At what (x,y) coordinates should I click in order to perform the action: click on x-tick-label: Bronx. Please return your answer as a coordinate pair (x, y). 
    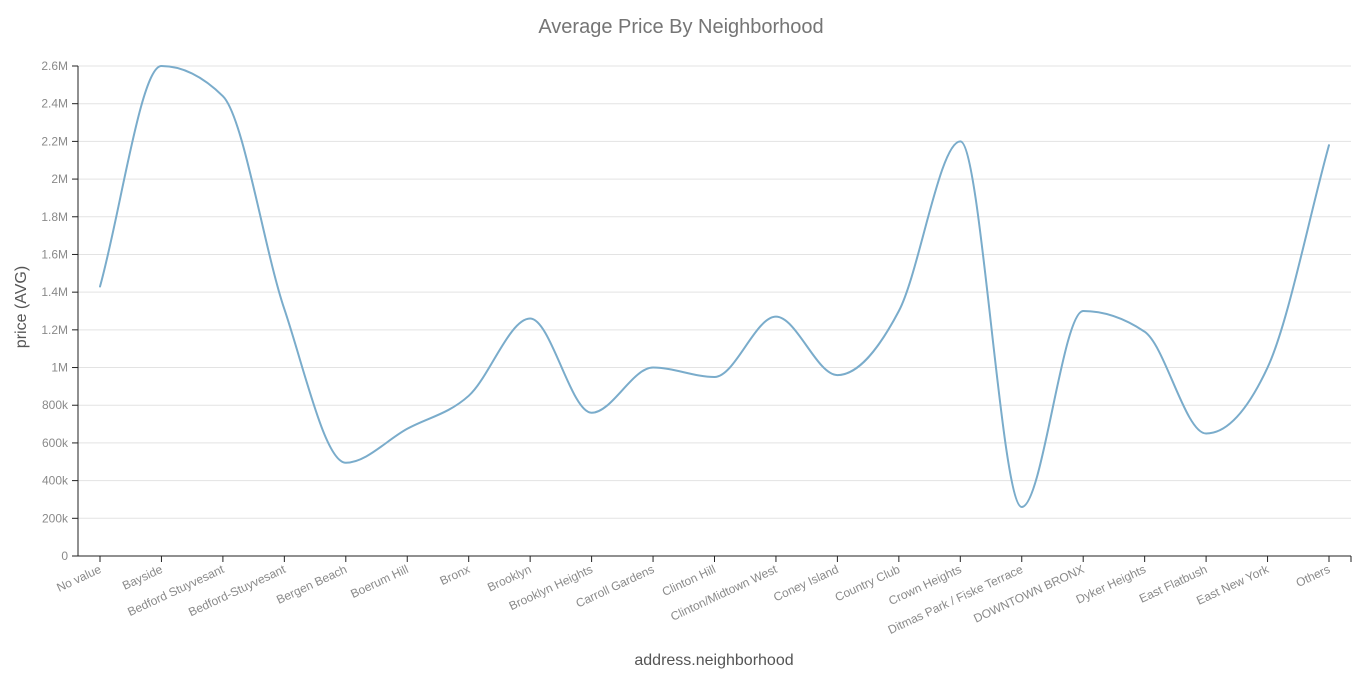
    Looking at the image, I should click on (455, 575).